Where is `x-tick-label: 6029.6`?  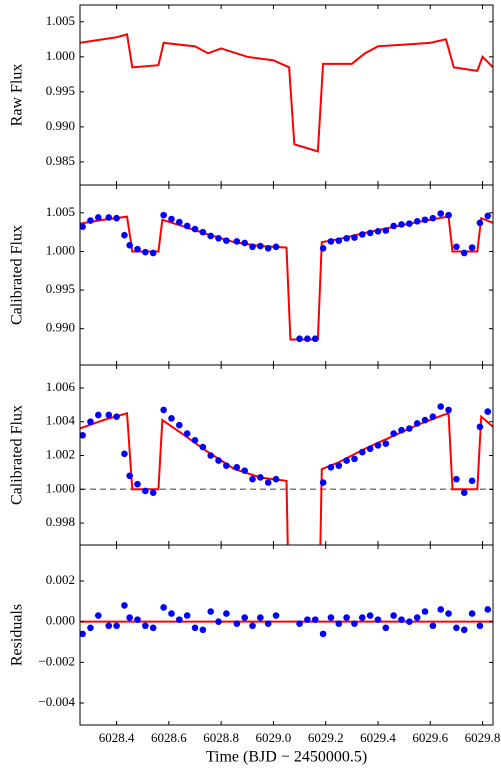 x-tick-label: 6029.6 is located at coordinates (430, 737).